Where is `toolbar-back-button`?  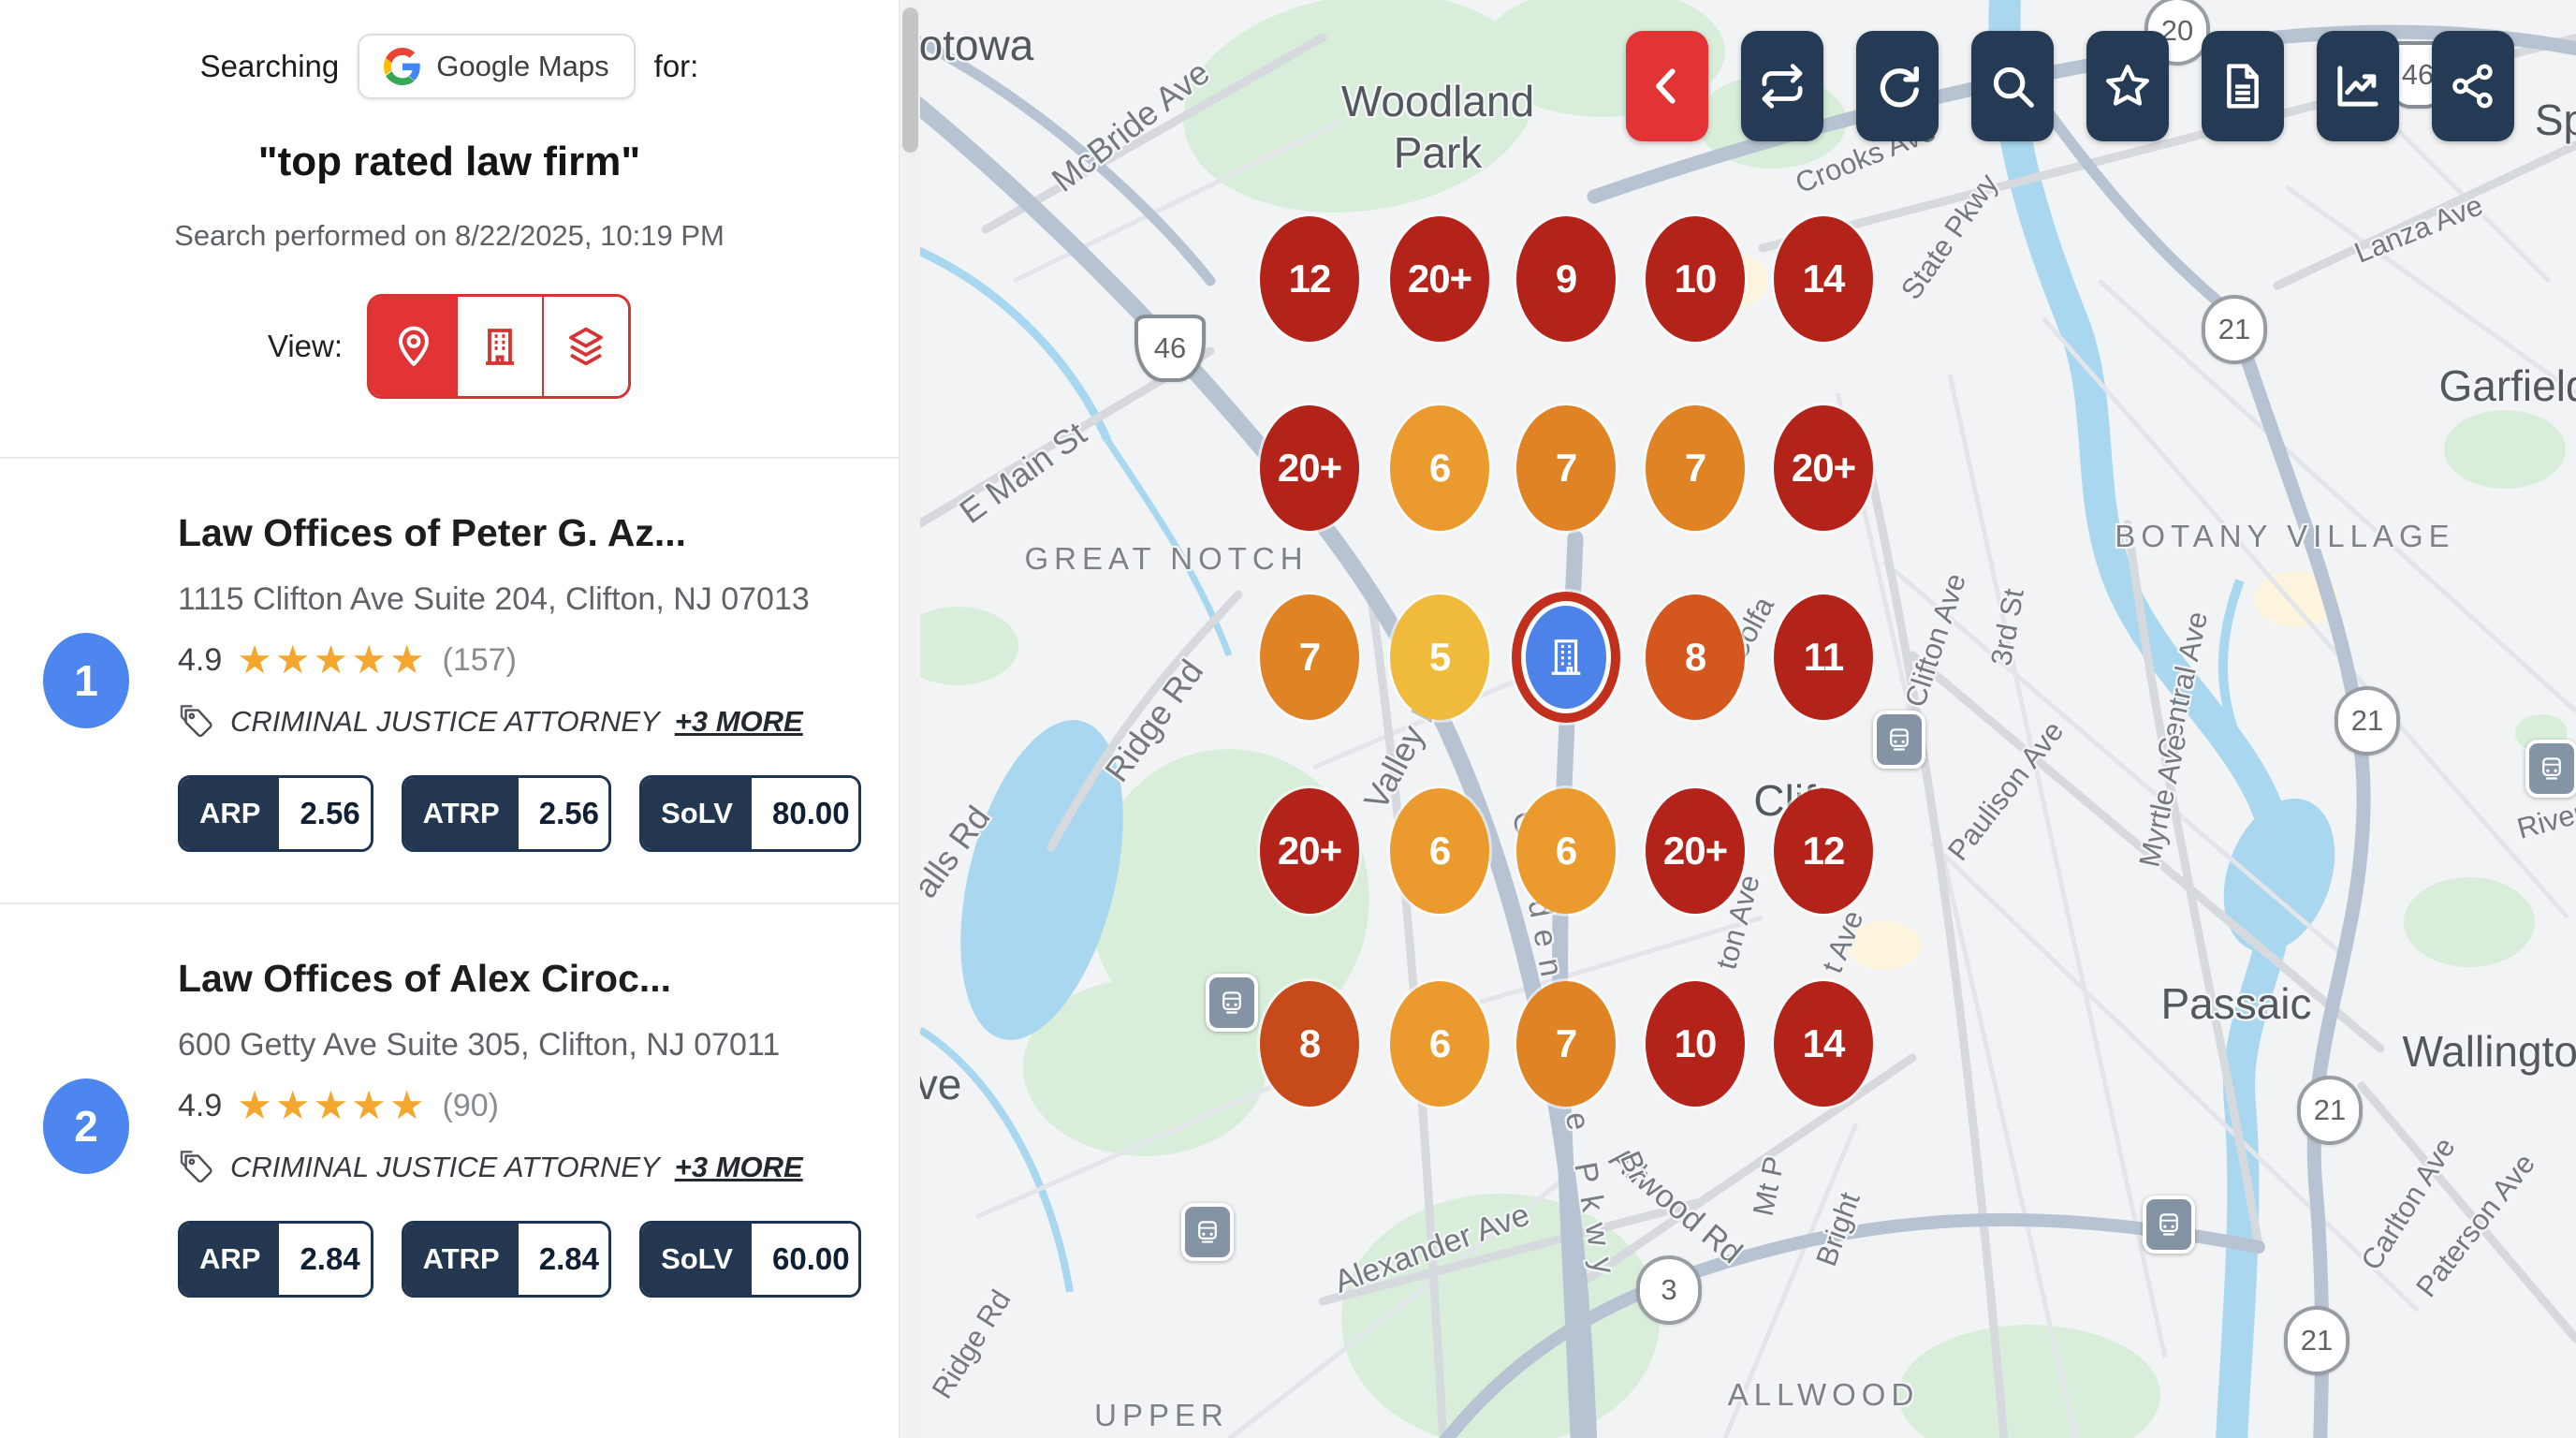
toolbar-back-button is located at coordinates (1667, 86).